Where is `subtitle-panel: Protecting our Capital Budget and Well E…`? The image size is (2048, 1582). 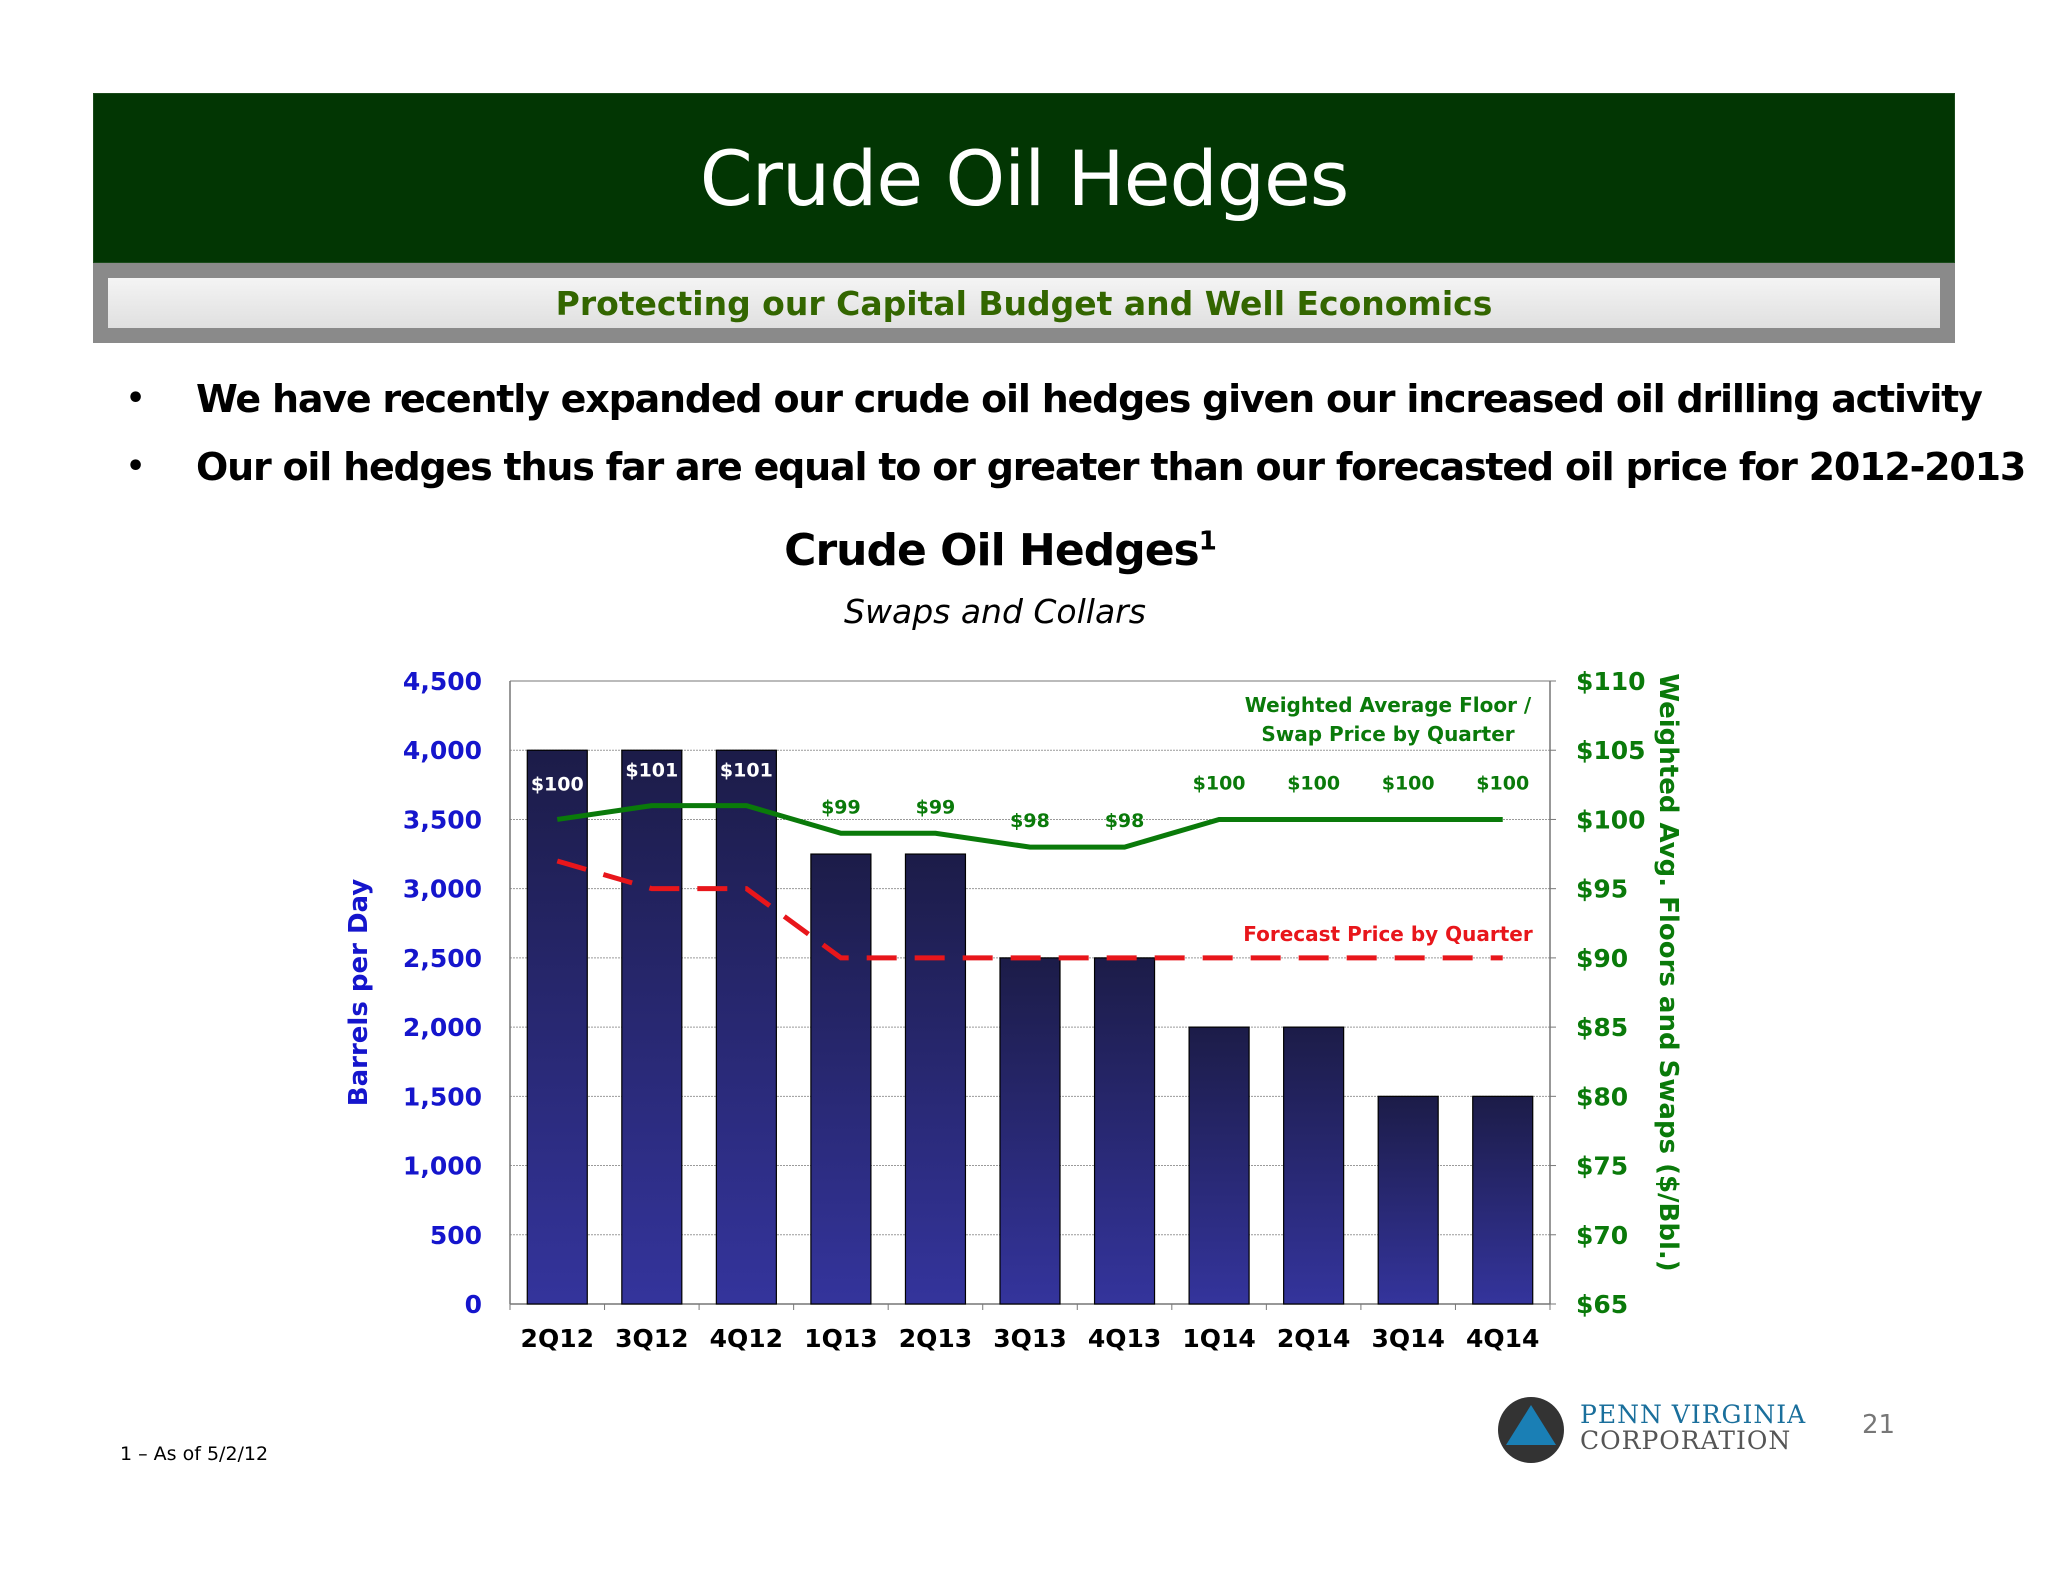
subtitle-panel: Protecting our Capital Budget and Well E… is located at coordinates (1024, 303).